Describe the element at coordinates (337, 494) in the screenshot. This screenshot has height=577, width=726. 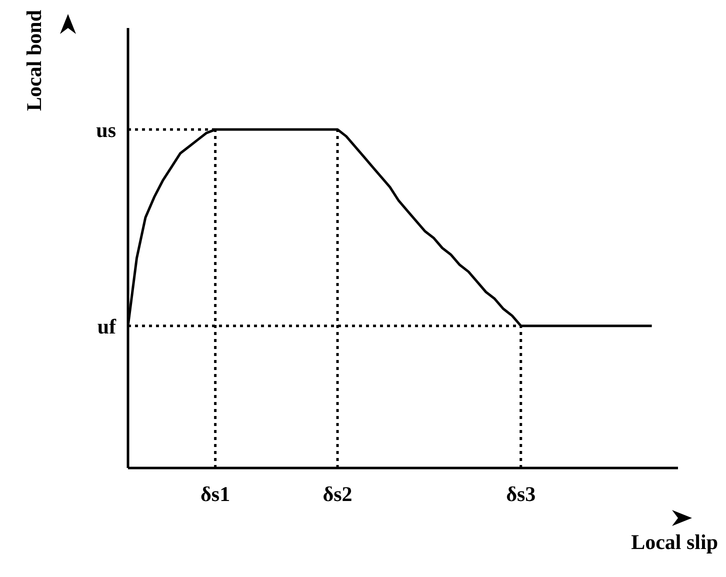
I see `x-tick-label: δs2` at that location.